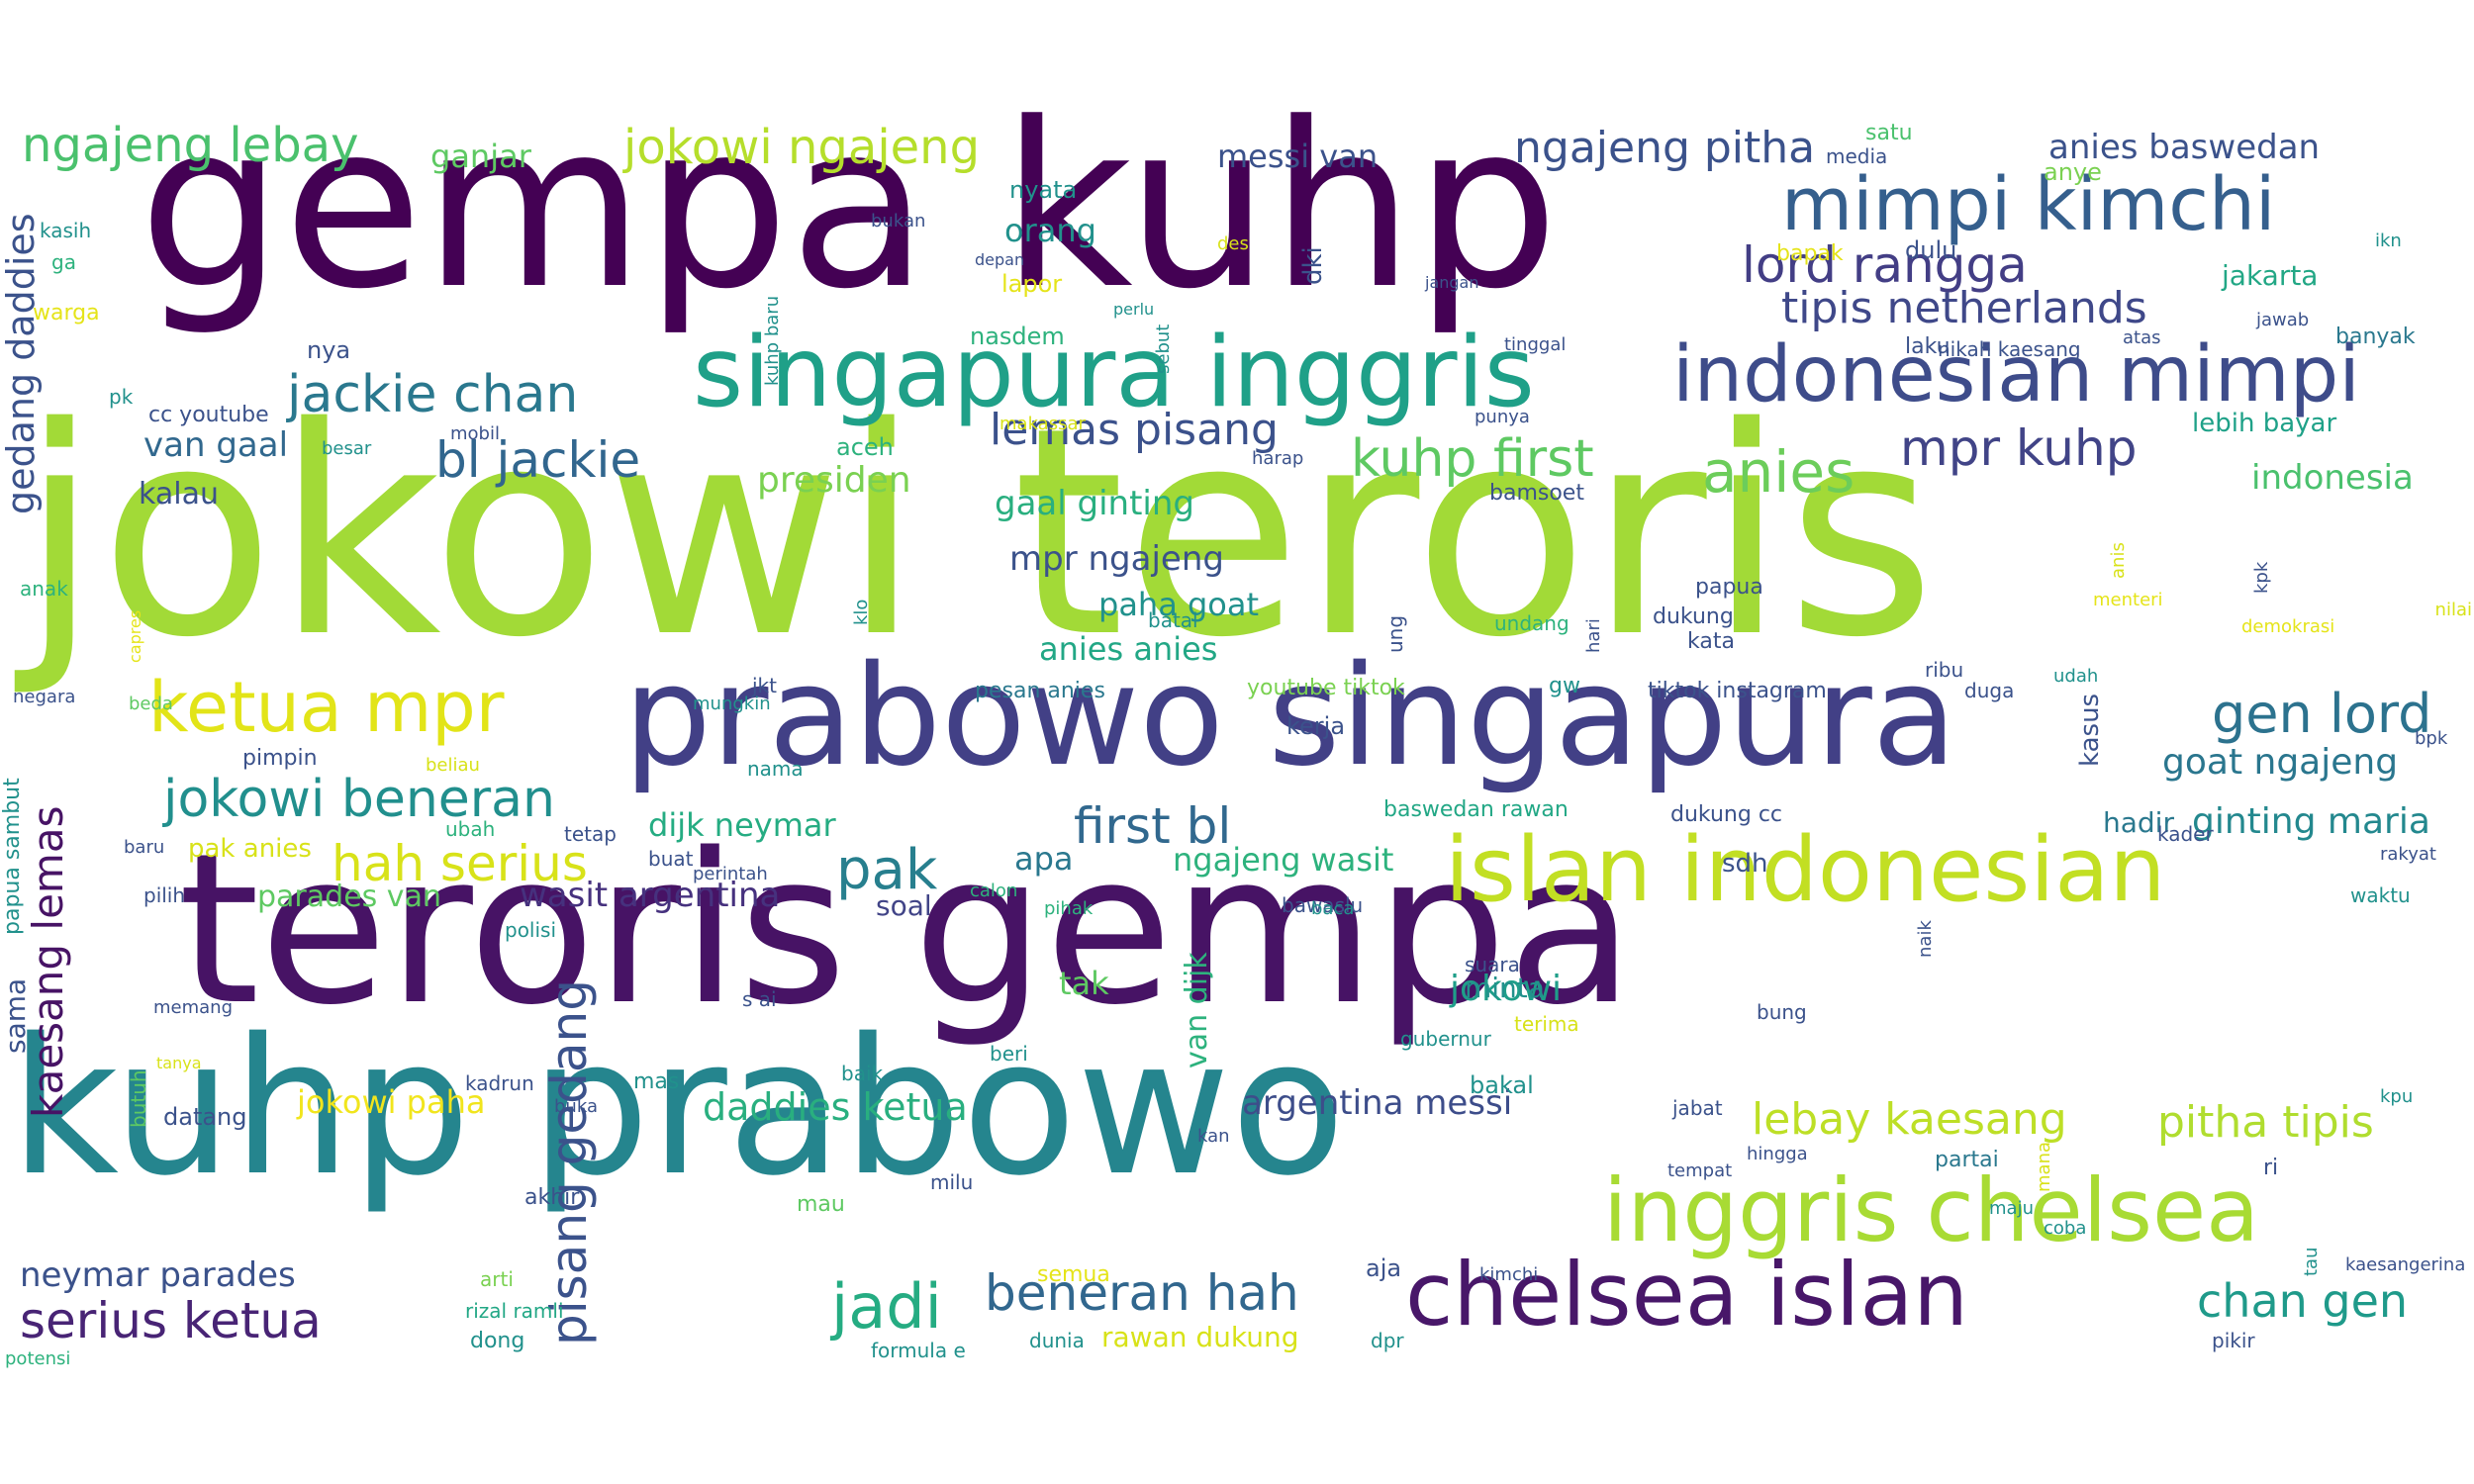 The height and width of the screenshot is (1484, 2474). What do you see at coordinates (1042, 424) in the screenshot?
I see `cloud-word: makassar` at bounding box center [1042, 424].